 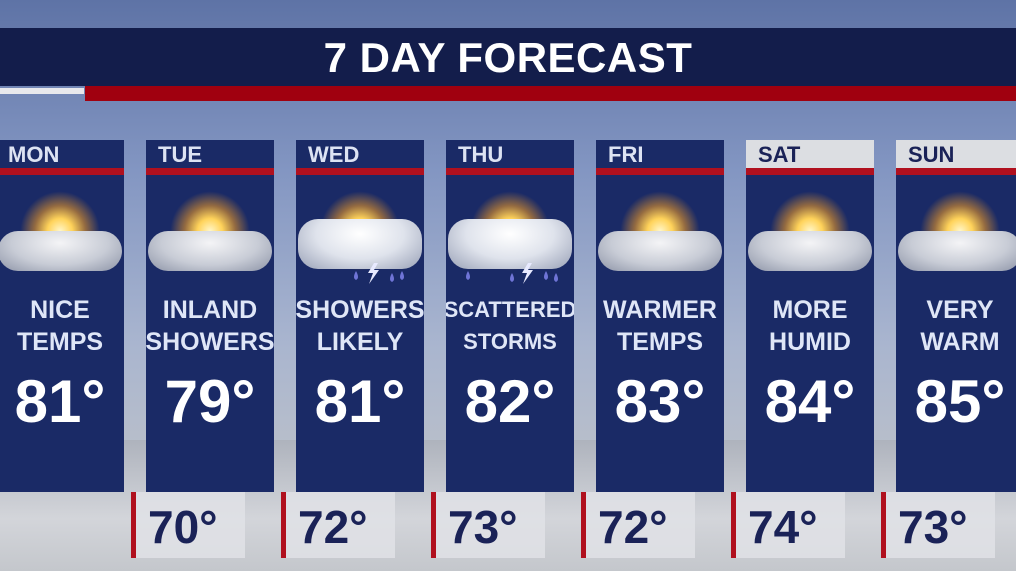 I want to click on day-column-fri: FRI WARMER TEMPS 83°, so click(x=660, y=316).